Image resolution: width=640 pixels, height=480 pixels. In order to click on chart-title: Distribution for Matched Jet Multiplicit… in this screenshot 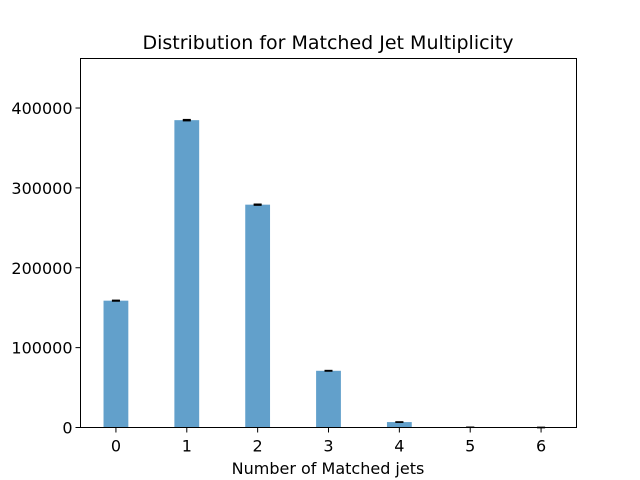, I will do `click(327, 43)`.